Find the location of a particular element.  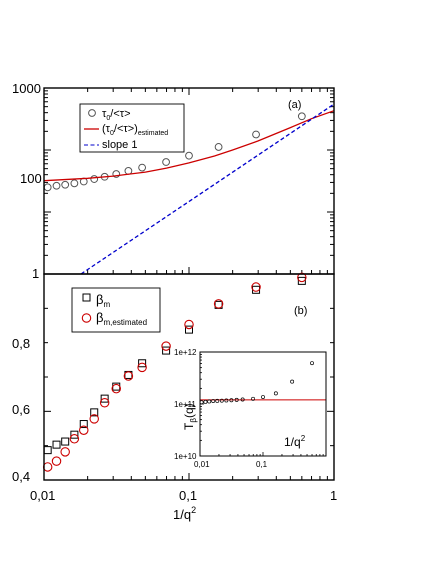

inset-x-tick-0.01: 0,01 is located at coordinates (202, 464).